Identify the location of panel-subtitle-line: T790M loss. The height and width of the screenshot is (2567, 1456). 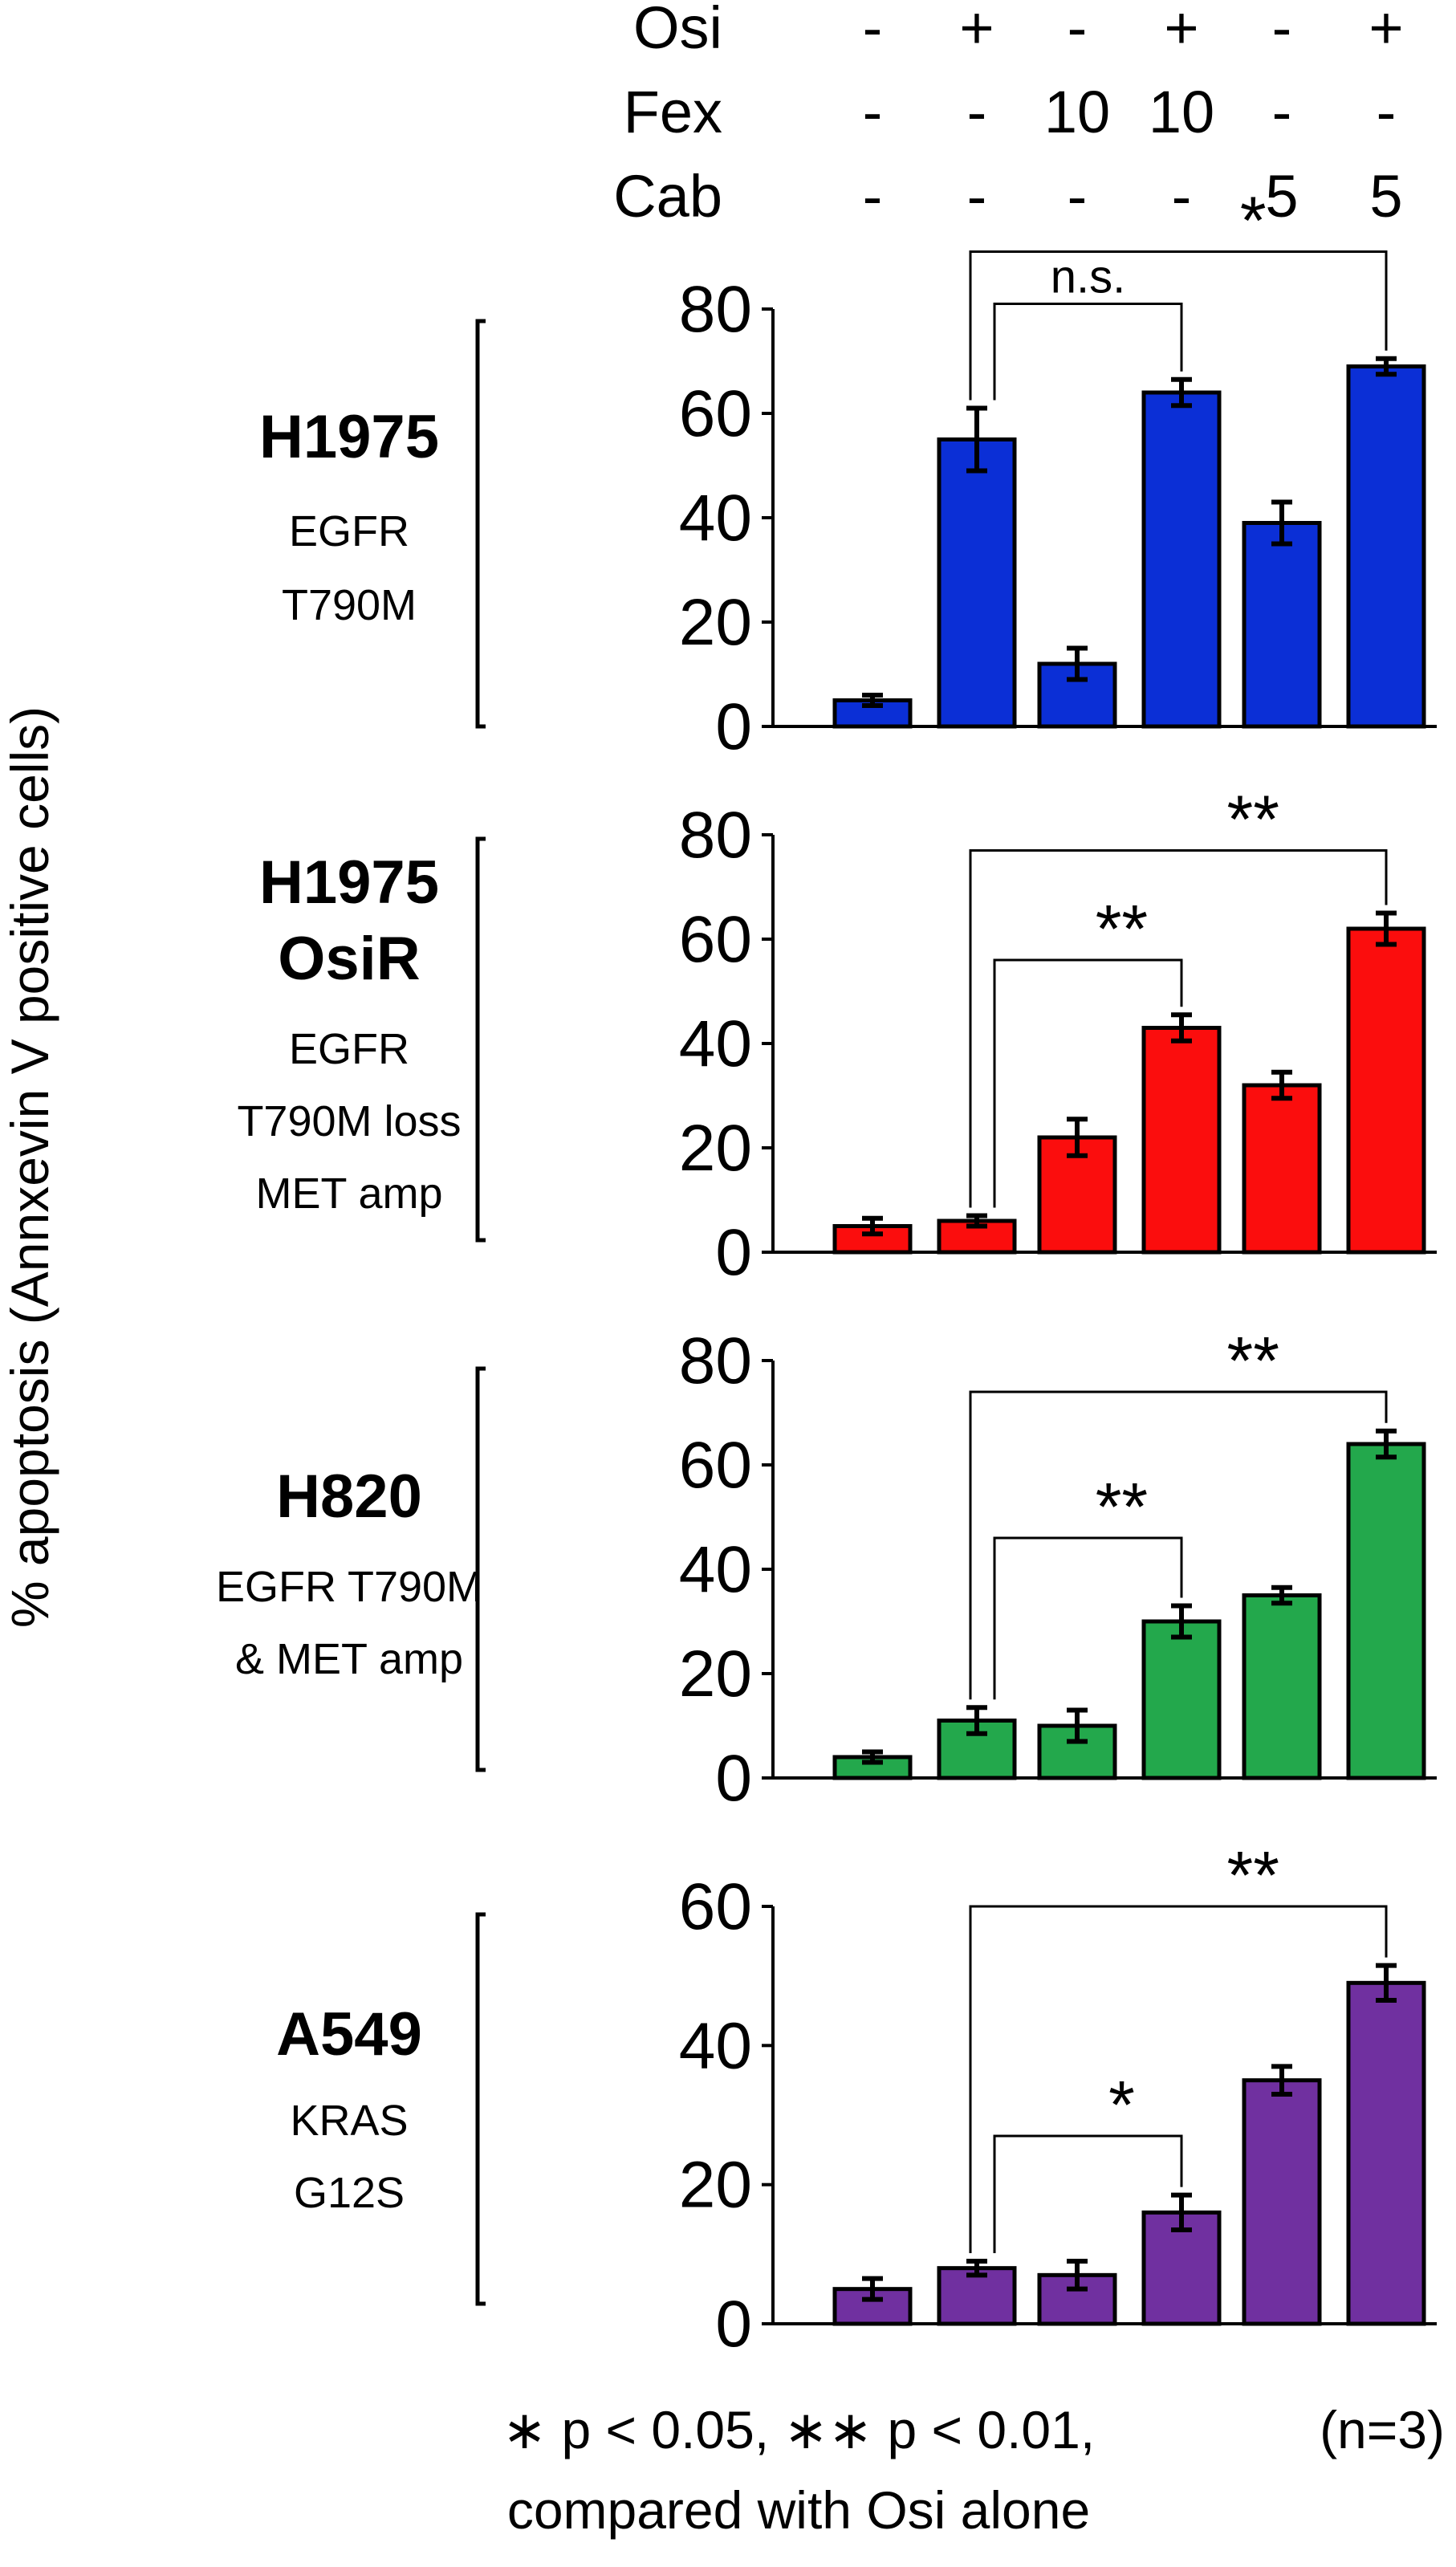
(349, 1121).